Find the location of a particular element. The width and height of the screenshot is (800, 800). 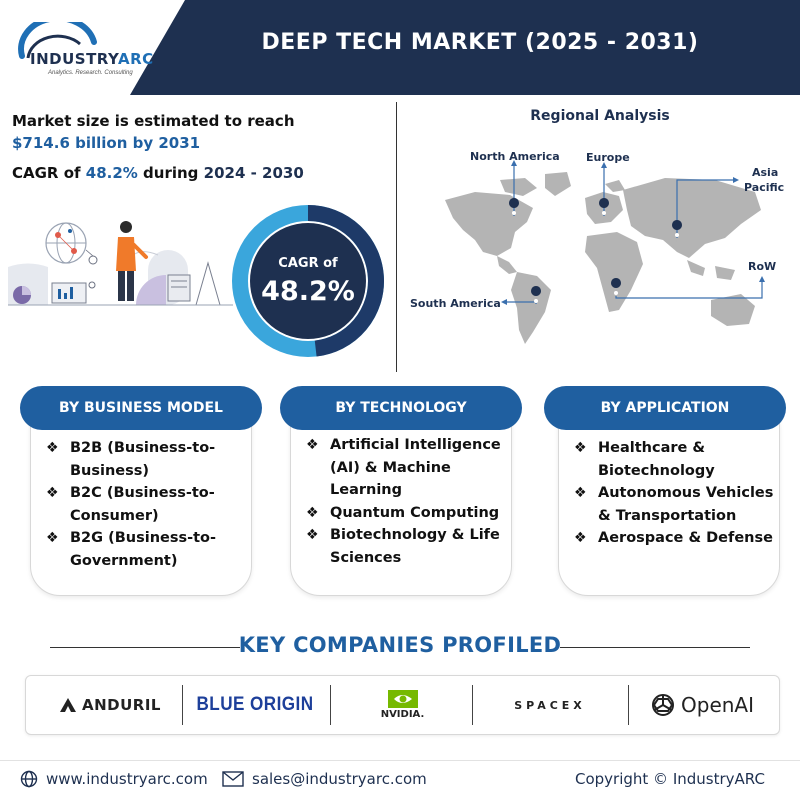

copyright-text: Copyright © IndustryARC is located at coordinates (670, 779).